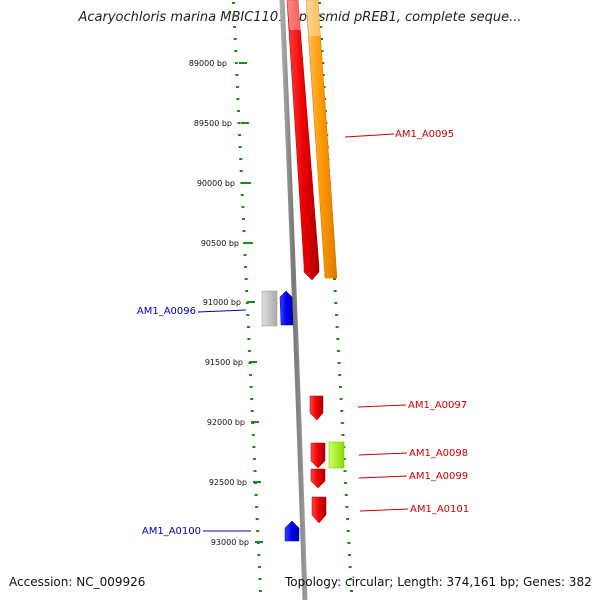 The image size is (600, 600). I want to click on plasmid-backbone, so click(293, 300).